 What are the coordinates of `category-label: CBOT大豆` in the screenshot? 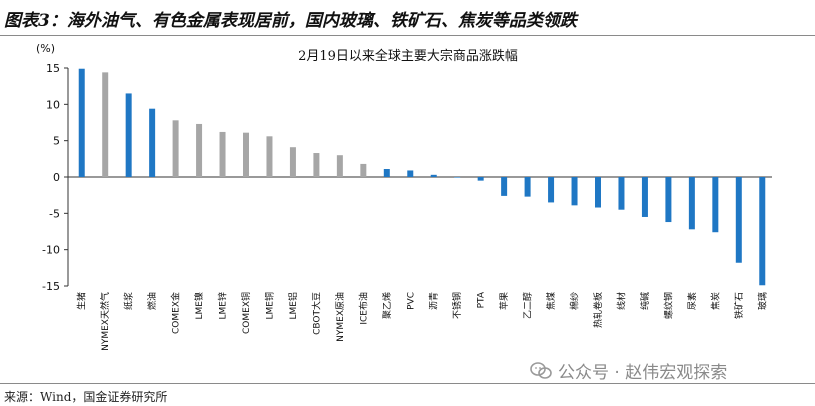 It's located at (316, 313).